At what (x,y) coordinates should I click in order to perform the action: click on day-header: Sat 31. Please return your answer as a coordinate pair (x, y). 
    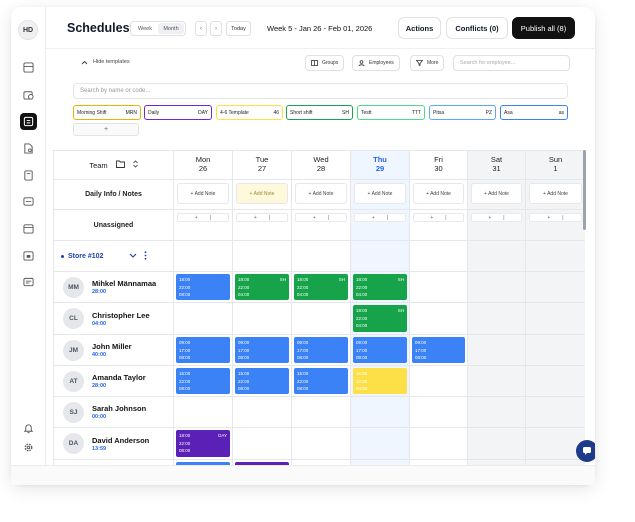
    Looking at the image, I should click on (497, 165).